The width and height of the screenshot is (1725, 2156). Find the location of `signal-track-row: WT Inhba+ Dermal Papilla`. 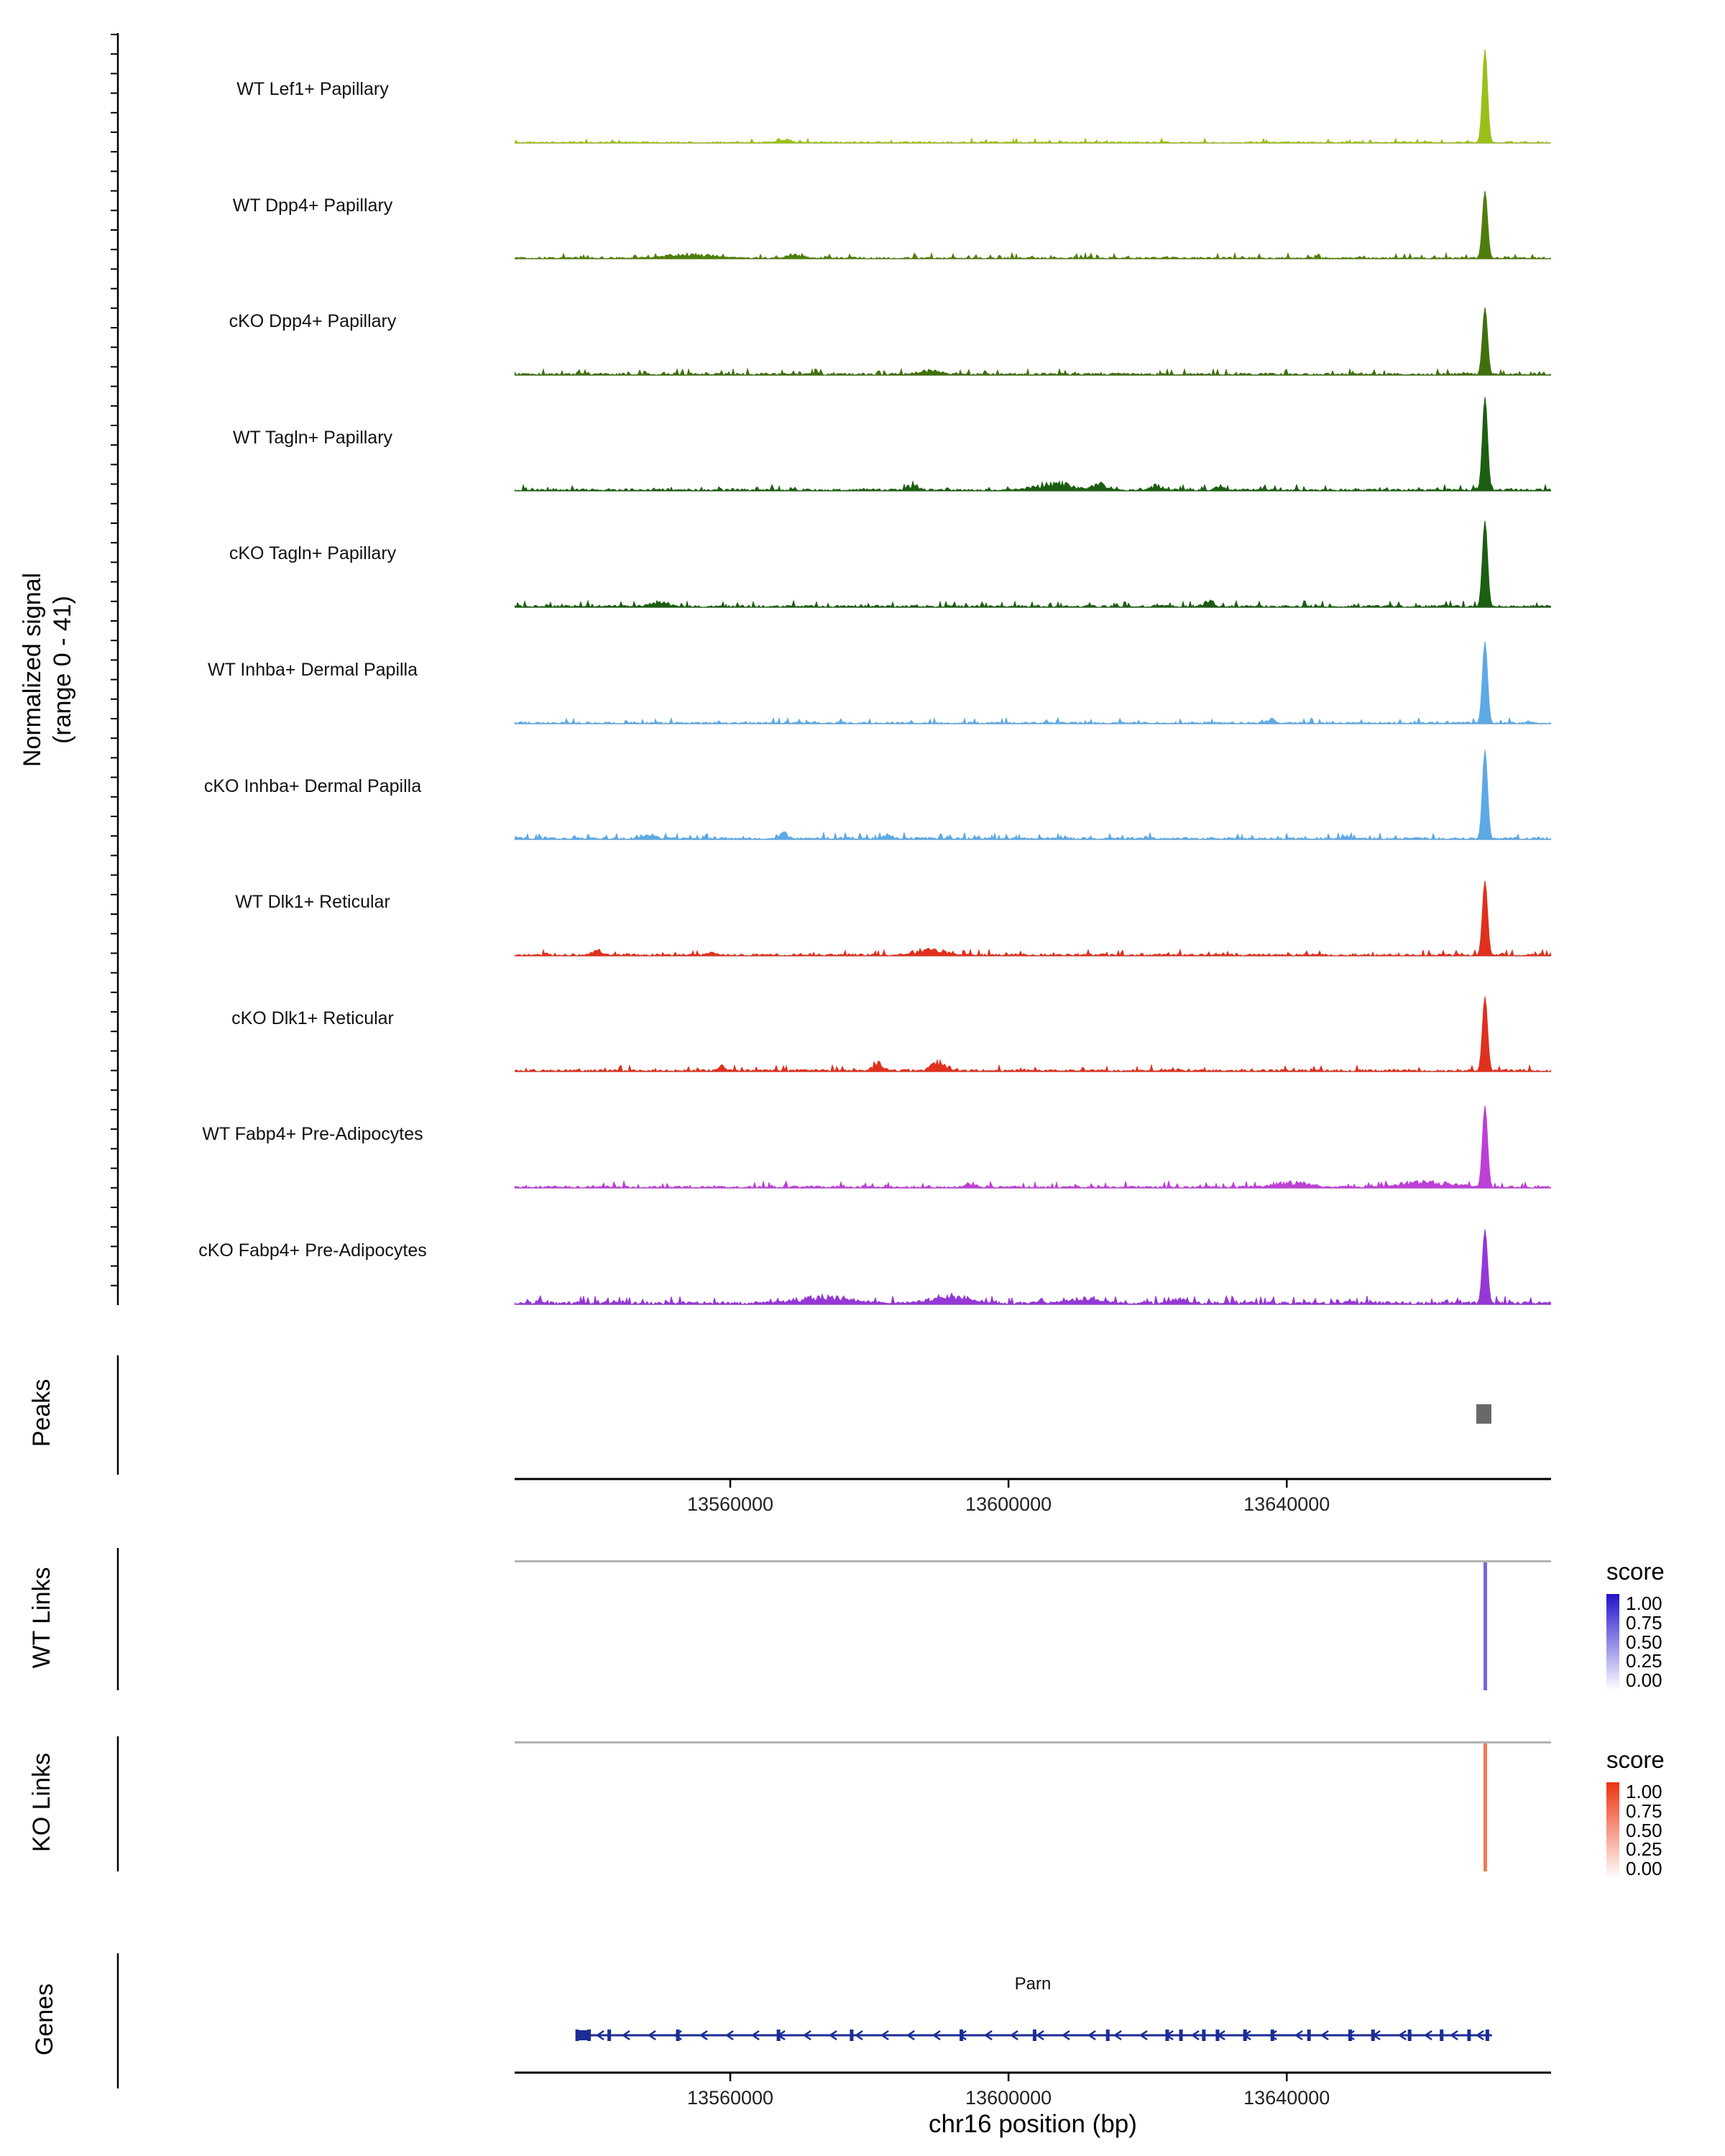

signal-track-row: WT Inhba+ Dermal Papilla is located at coordinates (862, 666).